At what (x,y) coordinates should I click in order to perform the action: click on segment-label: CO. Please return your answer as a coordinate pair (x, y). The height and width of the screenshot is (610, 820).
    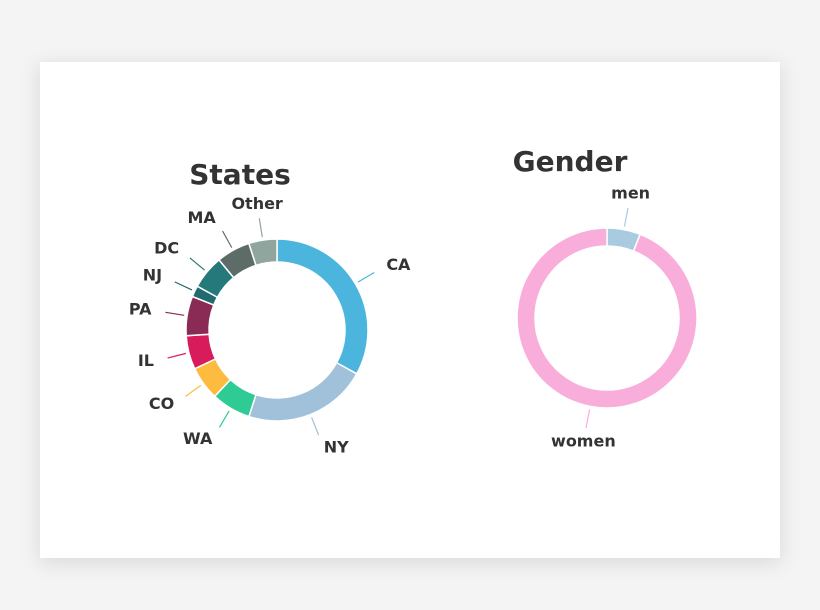
    Looking at the image, I should click on (161, 403).